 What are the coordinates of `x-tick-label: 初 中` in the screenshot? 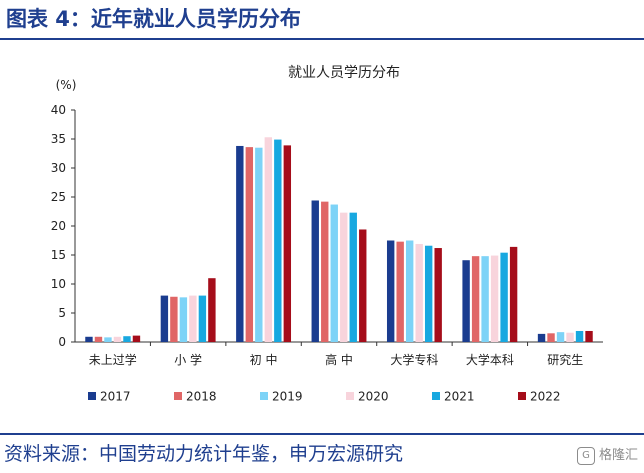 It's located at (264, 359).